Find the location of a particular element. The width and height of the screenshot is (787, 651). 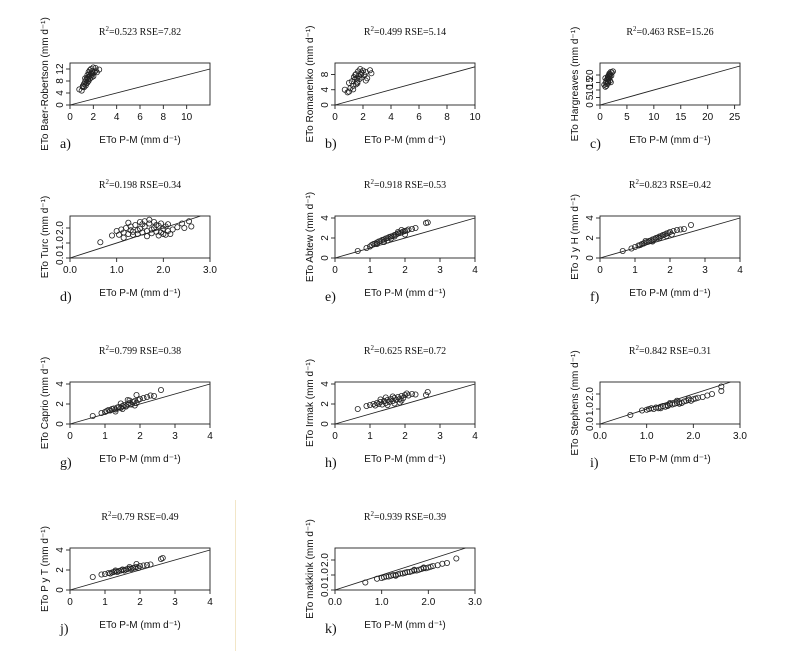

y-axis-label: ETo P y T (mm d⁻¹) is located at coordinates (45, 569).